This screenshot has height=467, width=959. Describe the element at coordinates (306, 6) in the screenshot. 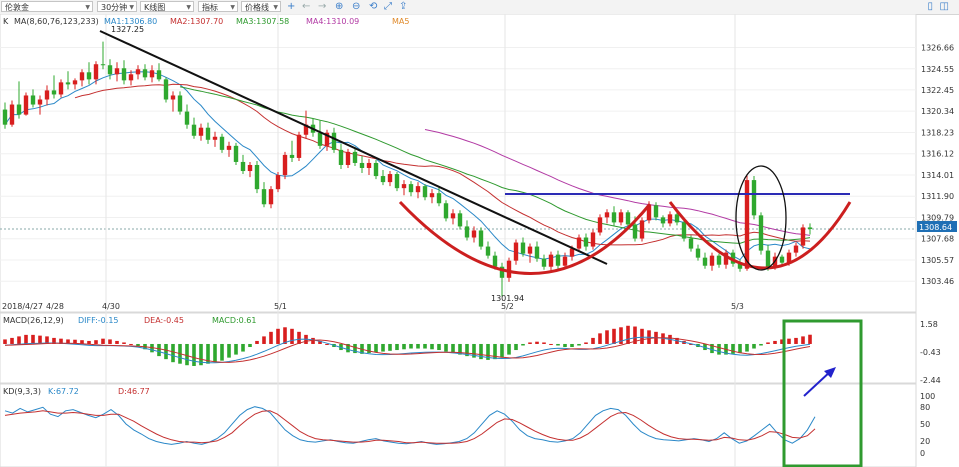

I see `arrow-left-icon: ←` at that location.